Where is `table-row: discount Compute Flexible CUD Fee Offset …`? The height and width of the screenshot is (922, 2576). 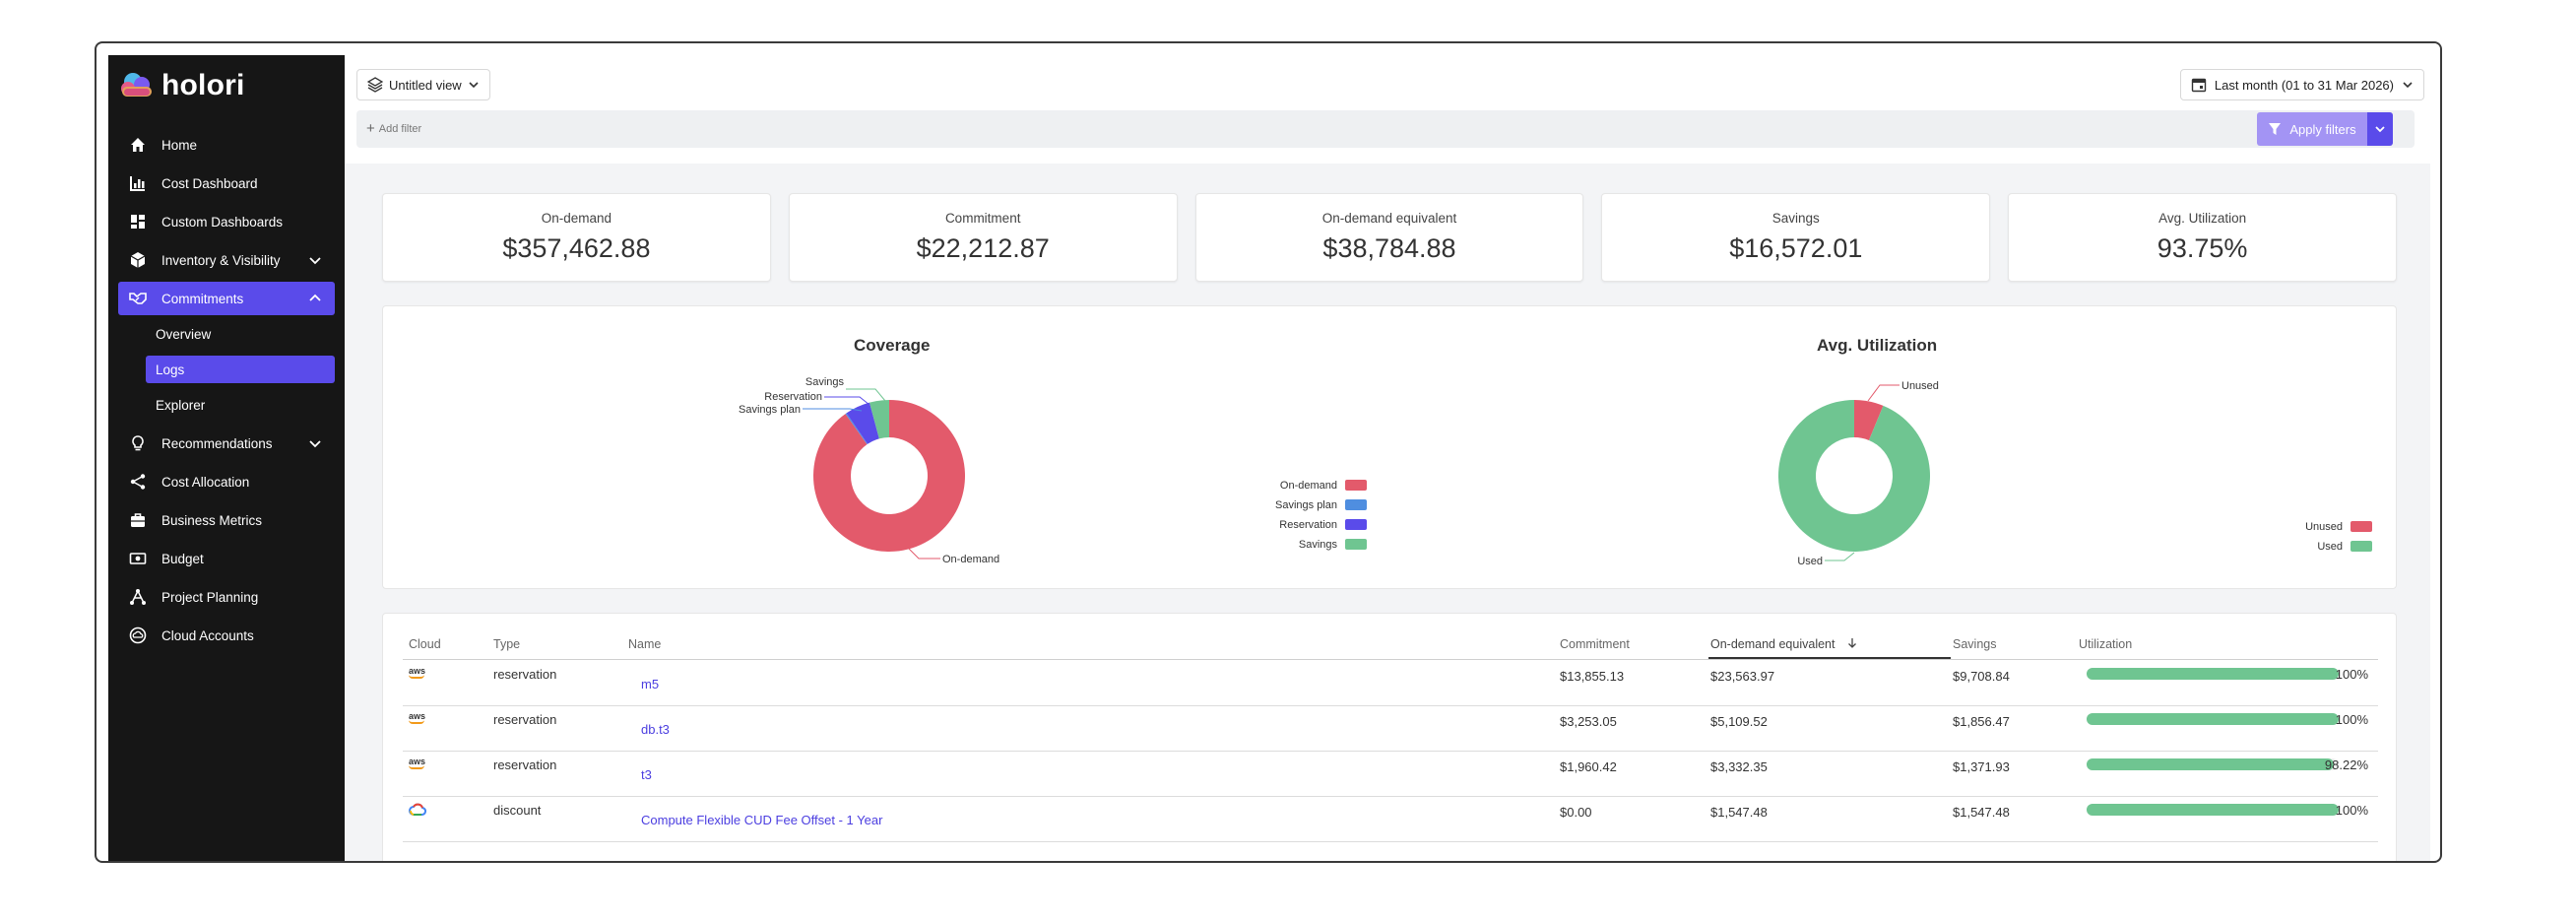 table-row: discount Compute Flexible CUD Fee Offset … is located at coordinates (1390, 819).